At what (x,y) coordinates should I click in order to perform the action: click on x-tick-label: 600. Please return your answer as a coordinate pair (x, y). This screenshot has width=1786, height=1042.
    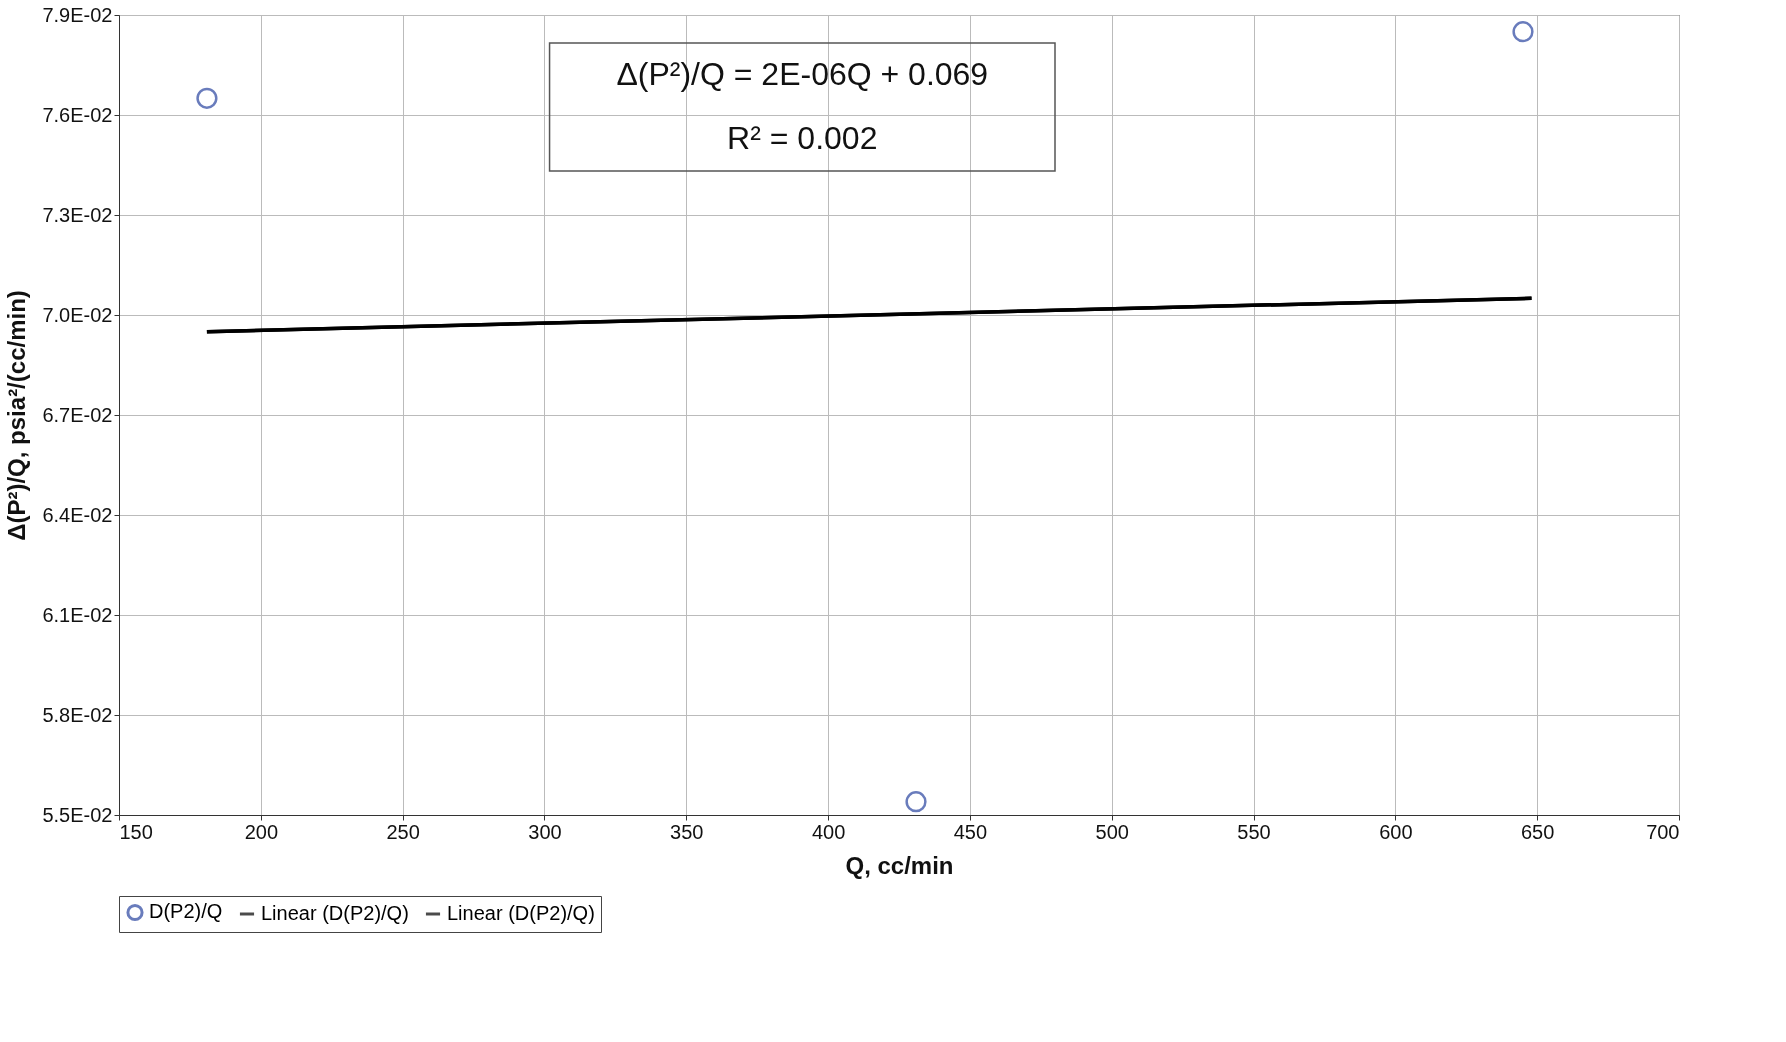
    Looking at the image, I should click on (1396, 831).